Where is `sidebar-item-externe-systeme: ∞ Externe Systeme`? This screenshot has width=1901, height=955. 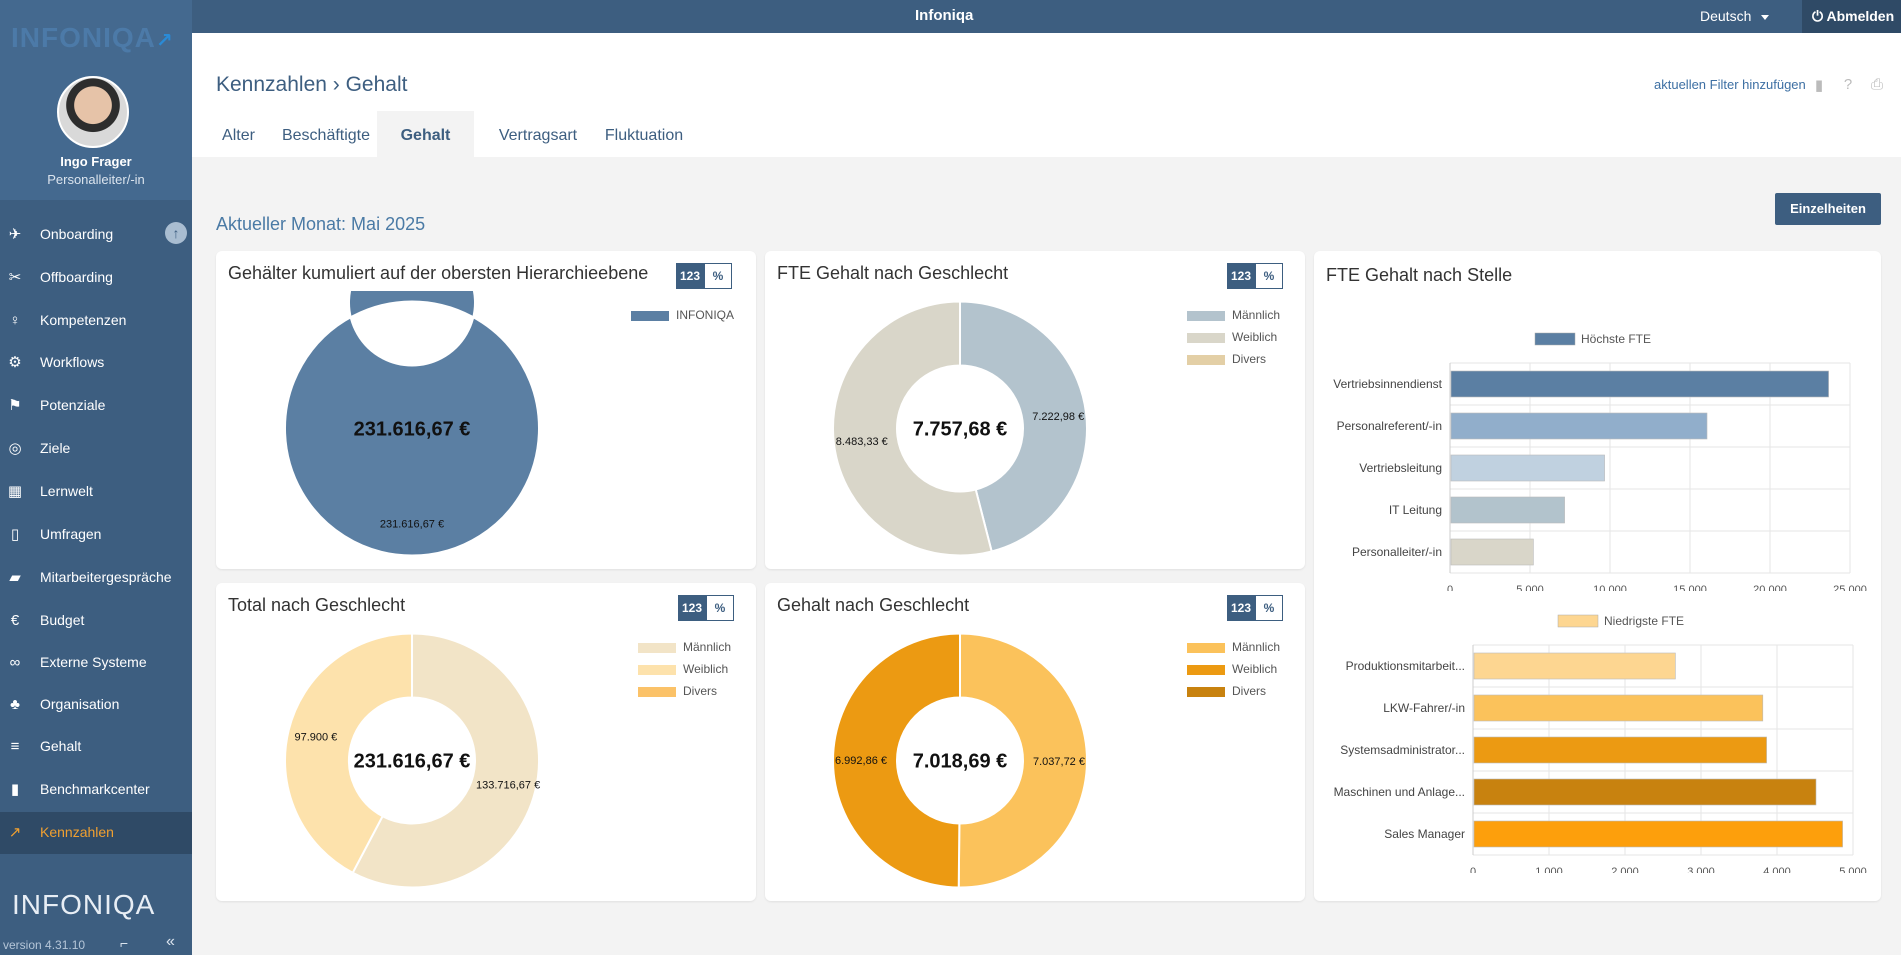 sidebar-item-externe-systeme: ∞ Externe Systeme is located at coordinates (96, 663).